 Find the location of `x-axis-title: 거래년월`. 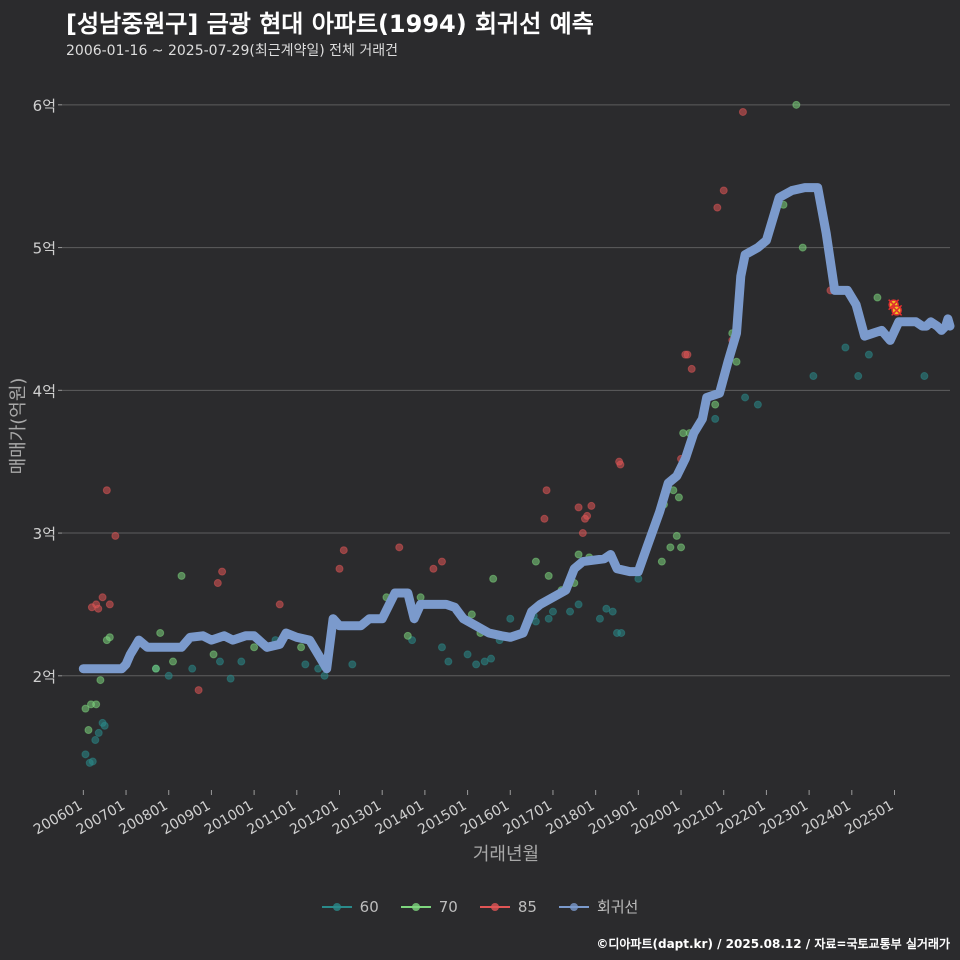

x-axis-title: 거래년월 is located at coordinates (506, 854).